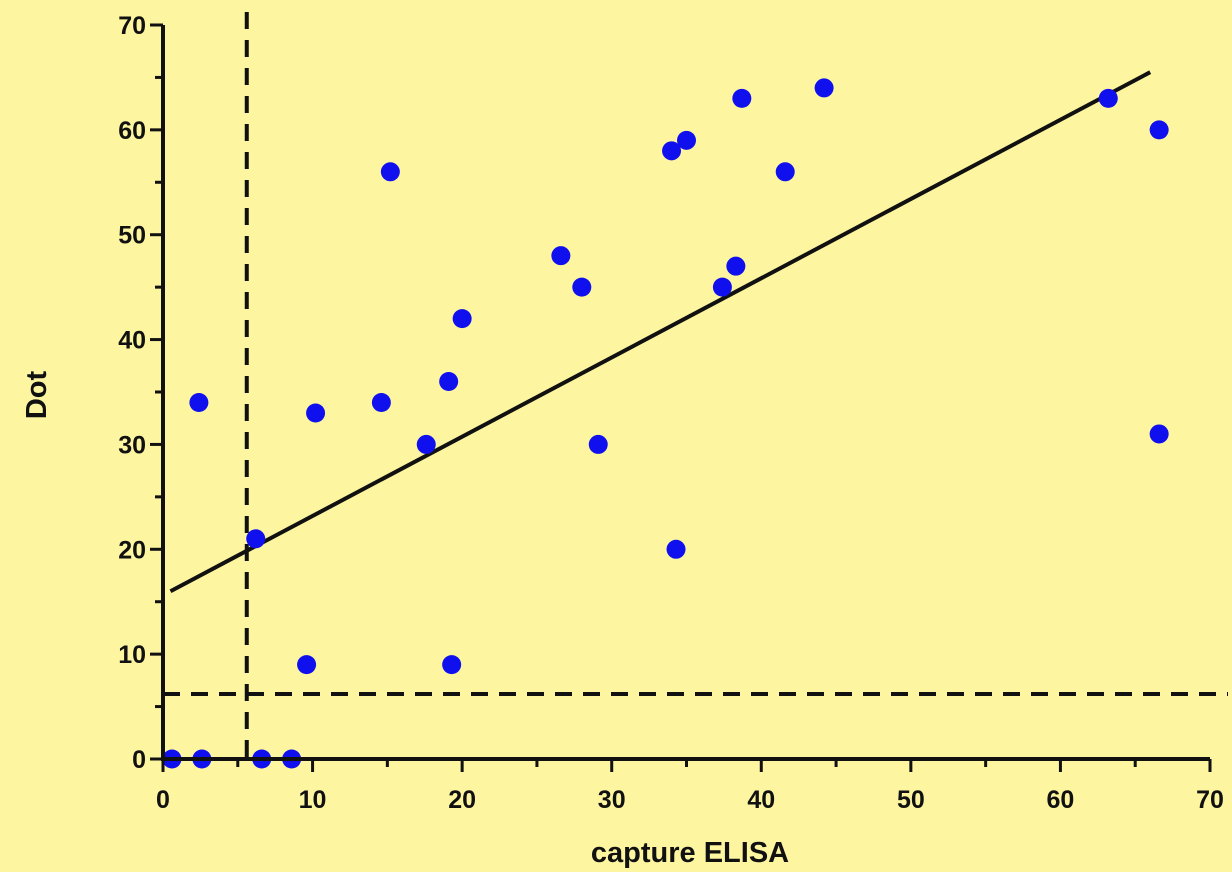 Image resolution: width=1232 pixels, height=872 pixels. What do you see at coordinates (132, 236) in the screenshot?
I see `y-tick-label-50: 50` at bounding box center [132, 236].